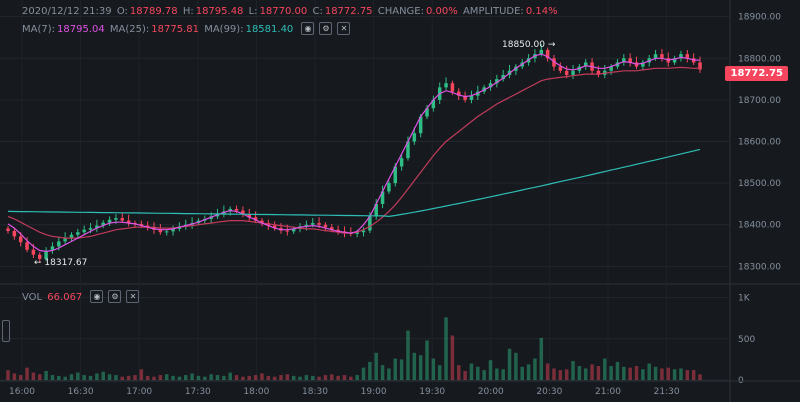  What do you see at coordinates (442, 11) in the screenshot?
I see `legend-change: 0.00%` at bounding box center [442, 11].